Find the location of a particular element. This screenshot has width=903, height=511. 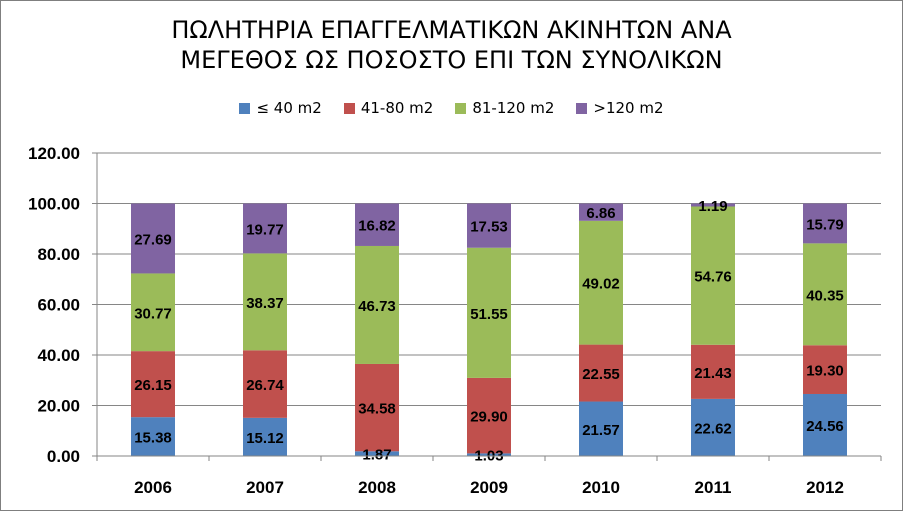

data-label: 27.69 is located at coordinates (153, 239).